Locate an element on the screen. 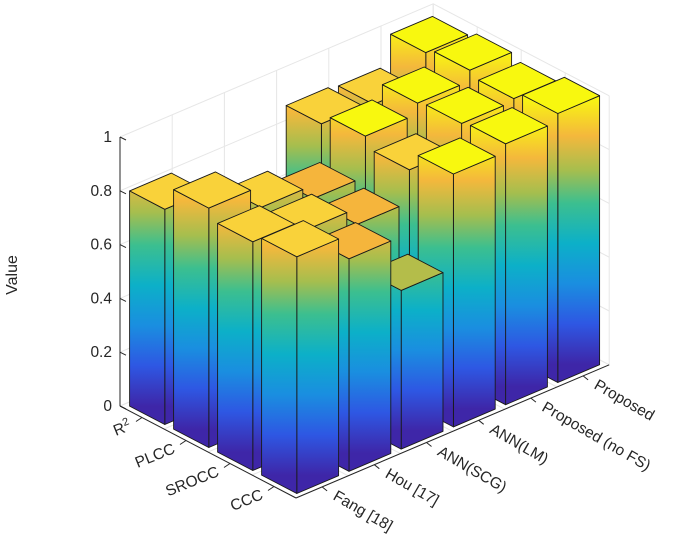  metric-axis-line is located at coordinates (208, 452).